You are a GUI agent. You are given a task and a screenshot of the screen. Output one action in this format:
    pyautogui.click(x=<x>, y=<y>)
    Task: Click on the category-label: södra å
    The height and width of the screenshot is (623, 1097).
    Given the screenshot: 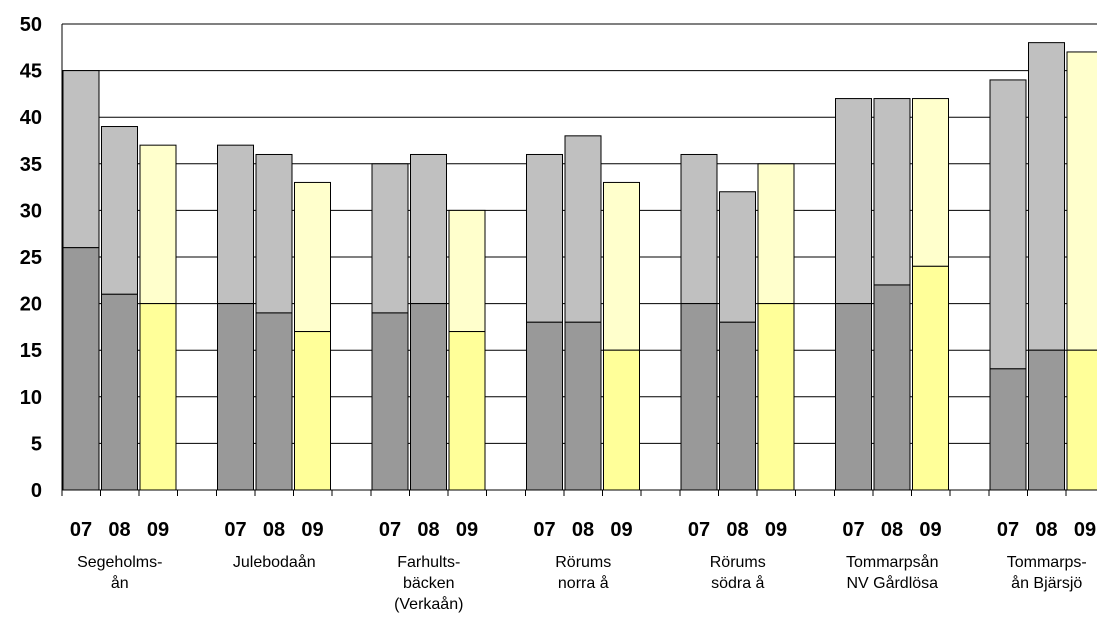 What is the action you would take?
    pyautogui.click(x=737, y=583)
    